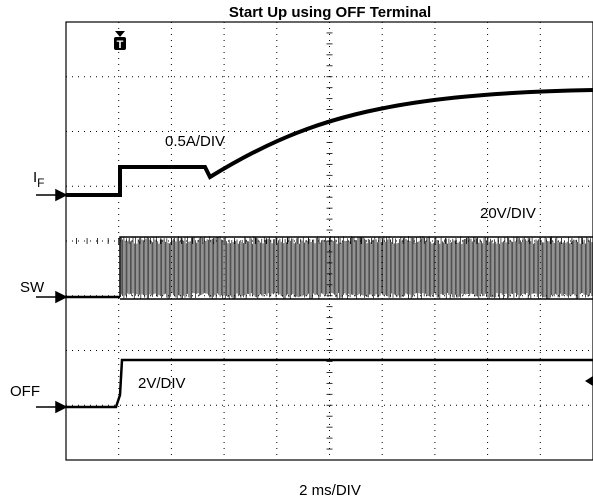 The width and height of the screenshot is (593, 503). I want to click on ch1-sub: F, so click(40, 183).